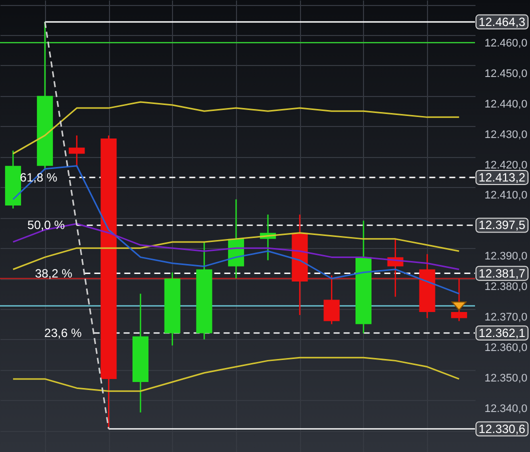 The image size is (530, 452). Describe the element at coordinates (53, 273) in the screenshot. I see `annotation: 38,2 %` at that location.